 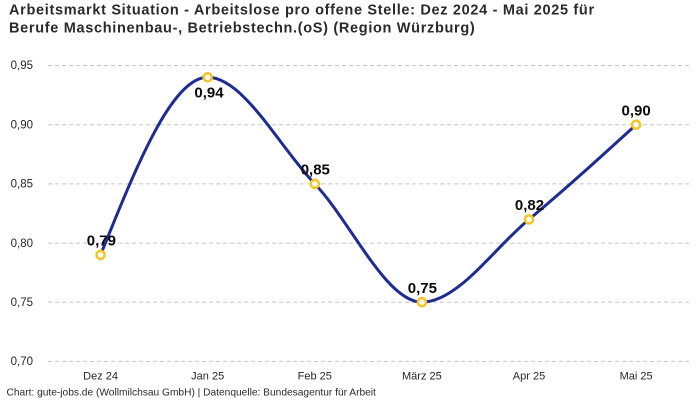 What do you see at coordinates (422, 377) in the screenshot?
I see `svg-text: März 25` at bounding box center [422, 377].